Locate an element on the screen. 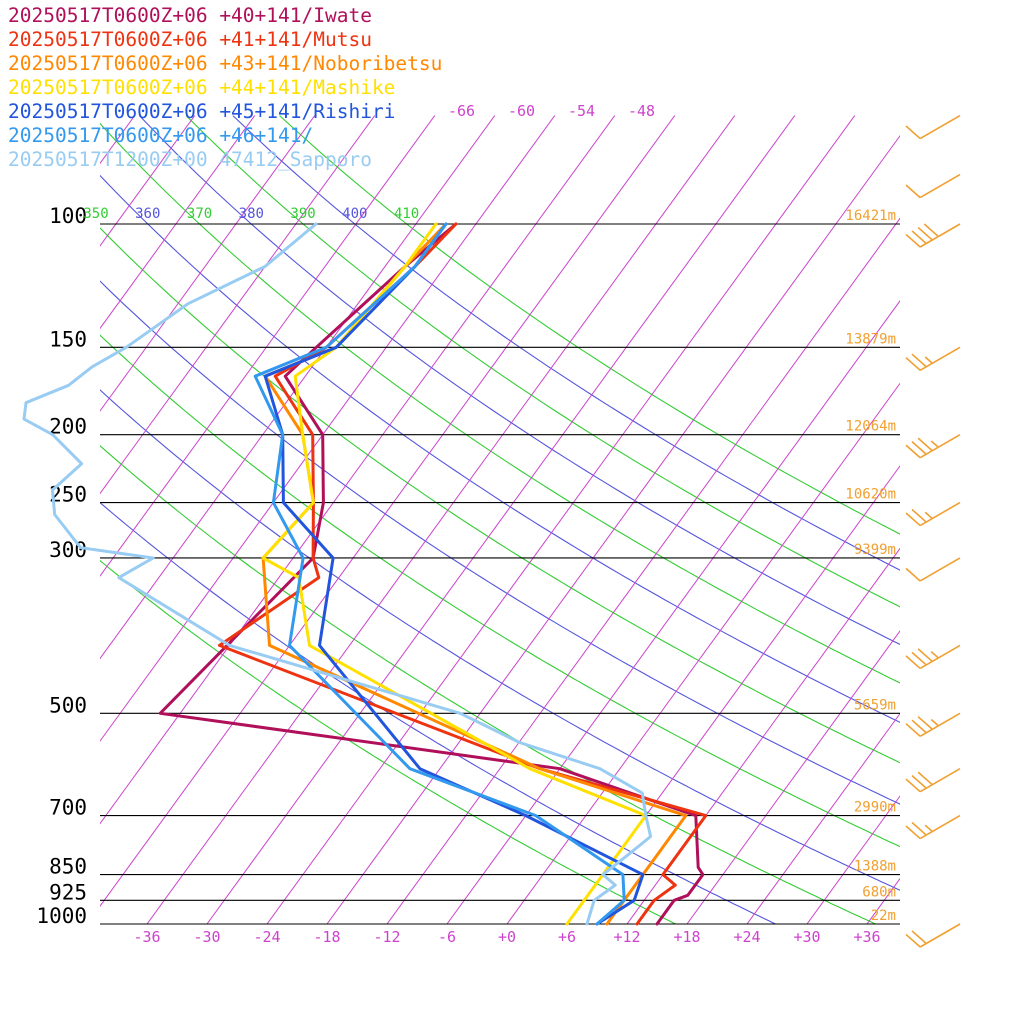 This screenshot has height=1024, width=1024. theta-label: 360 is located at coordinates (147, 214).